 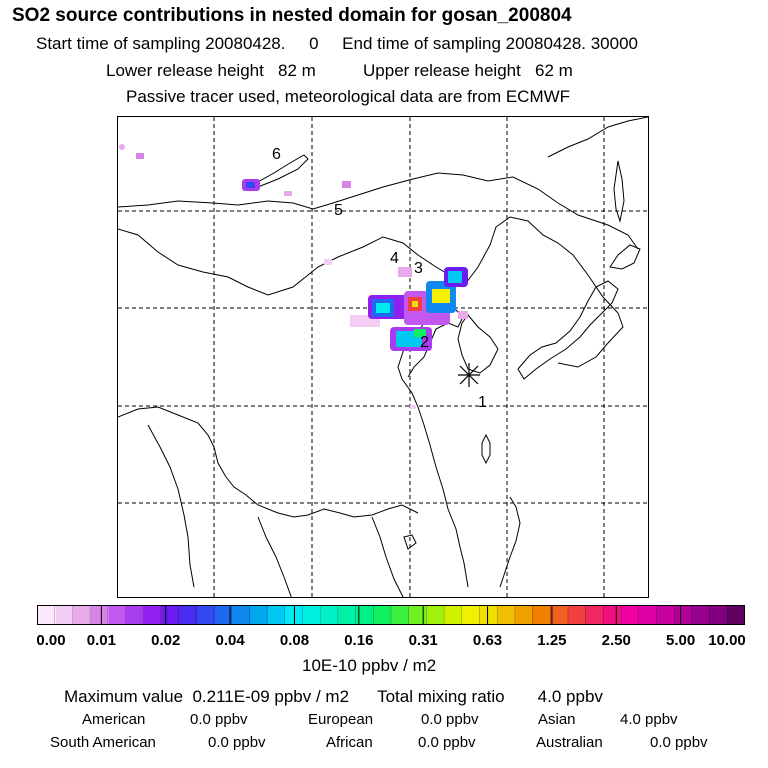 I want to click on region-label-5: 5, so click(x=338, y=210).